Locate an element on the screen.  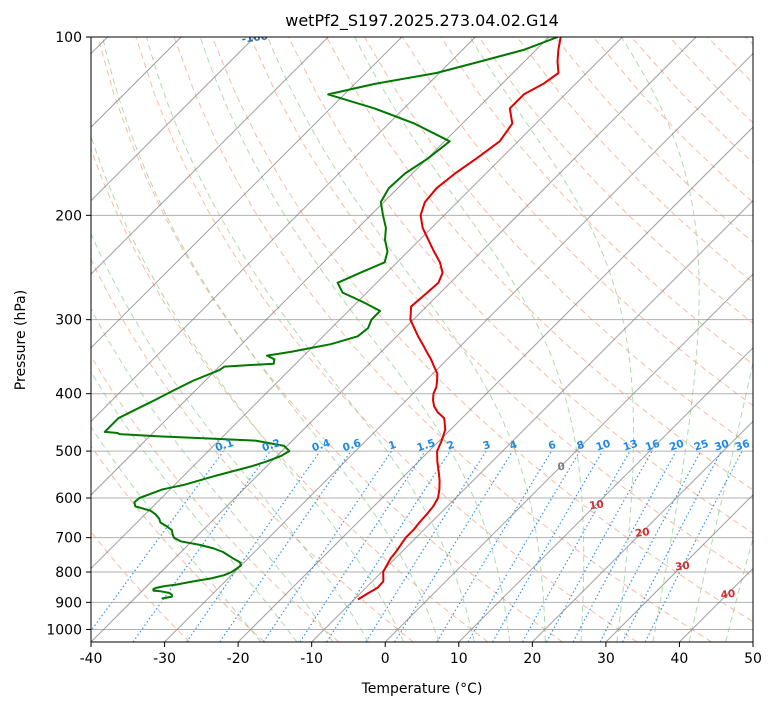
y-tick-label: 900 is located at coordinates (68, 603).